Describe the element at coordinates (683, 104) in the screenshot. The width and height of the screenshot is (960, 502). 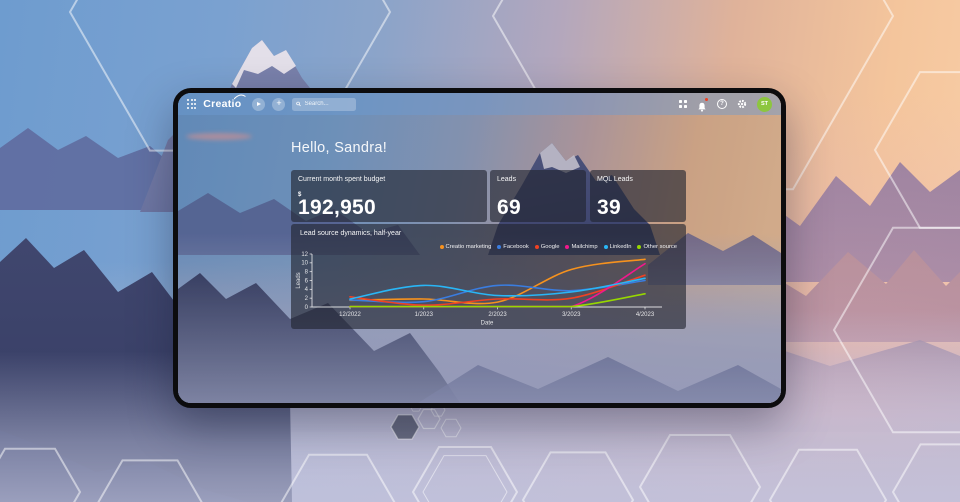
I see `workplaces-icon` at that location.